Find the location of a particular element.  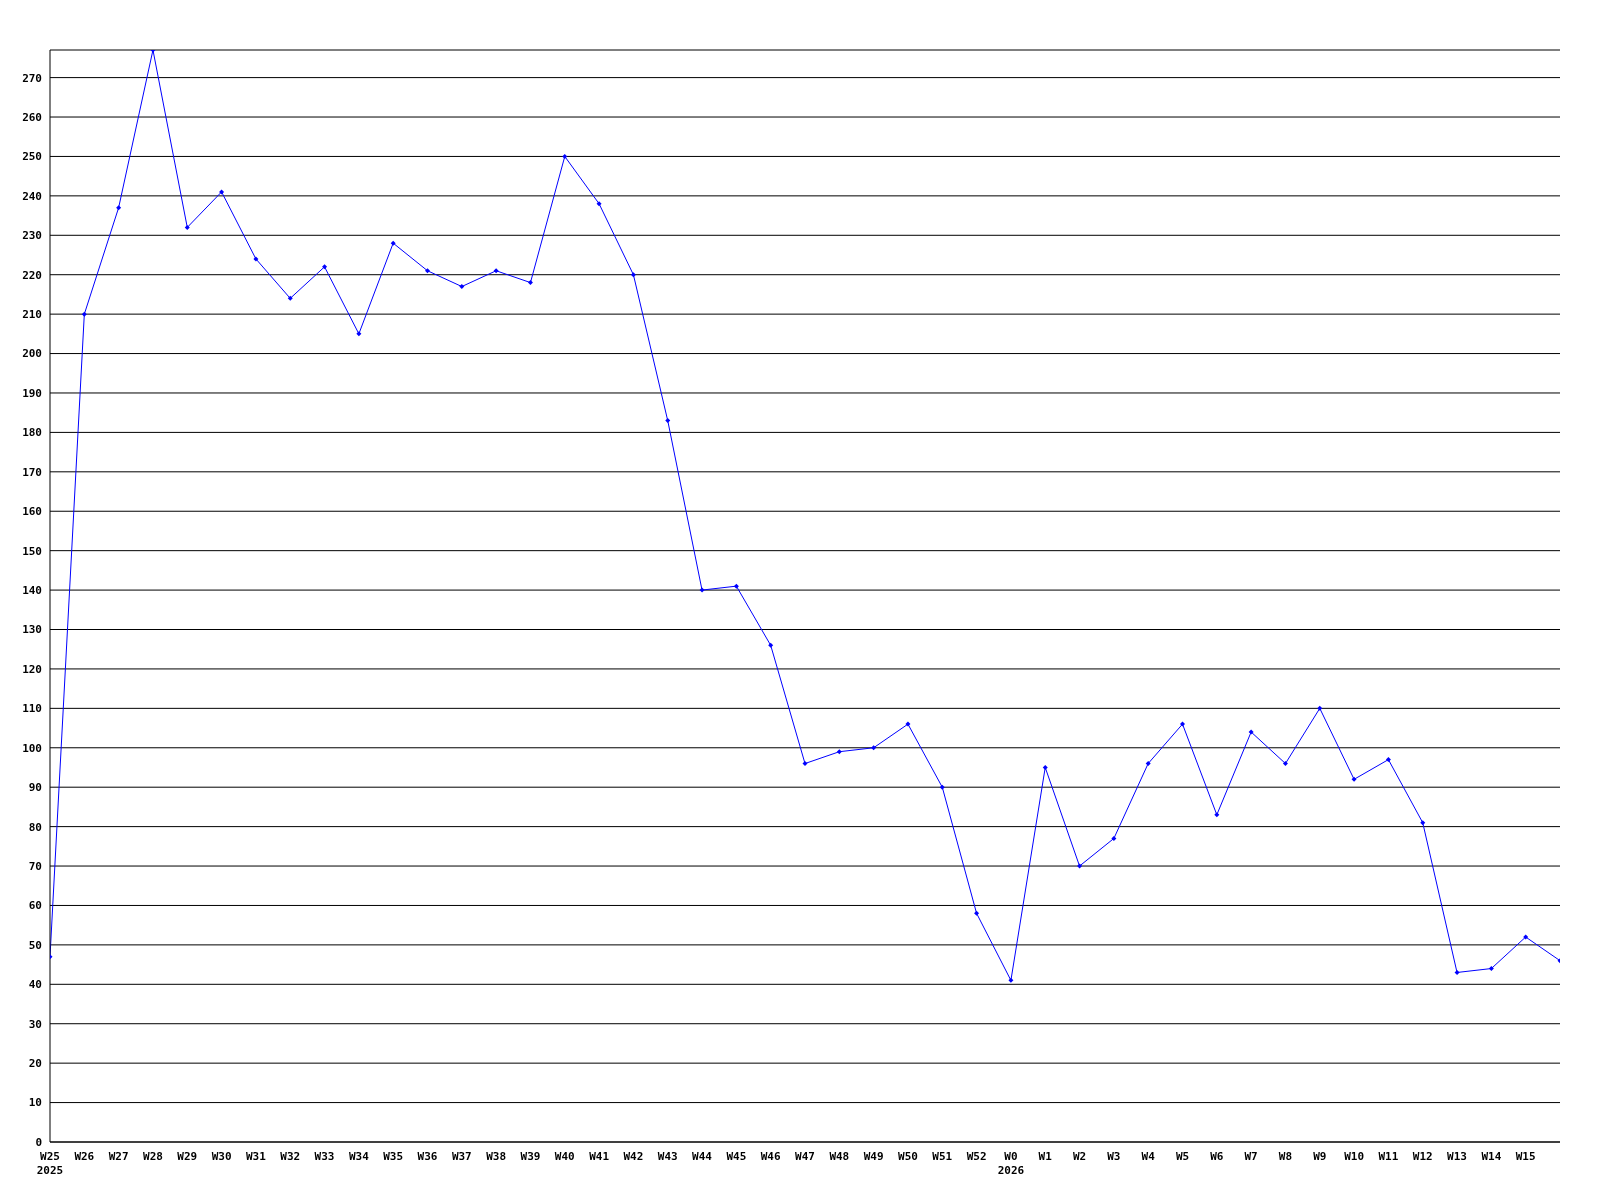

y-tick-label: 110 is located at coordinates (32, 709).